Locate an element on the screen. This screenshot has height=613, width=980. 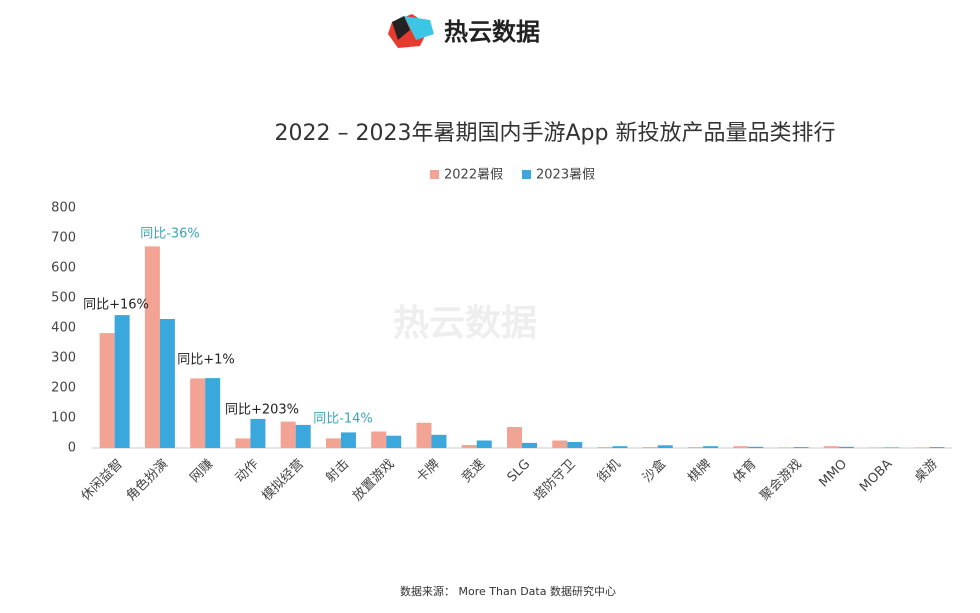
x-tick-label: 射击 is located at coordinates (338, 471).